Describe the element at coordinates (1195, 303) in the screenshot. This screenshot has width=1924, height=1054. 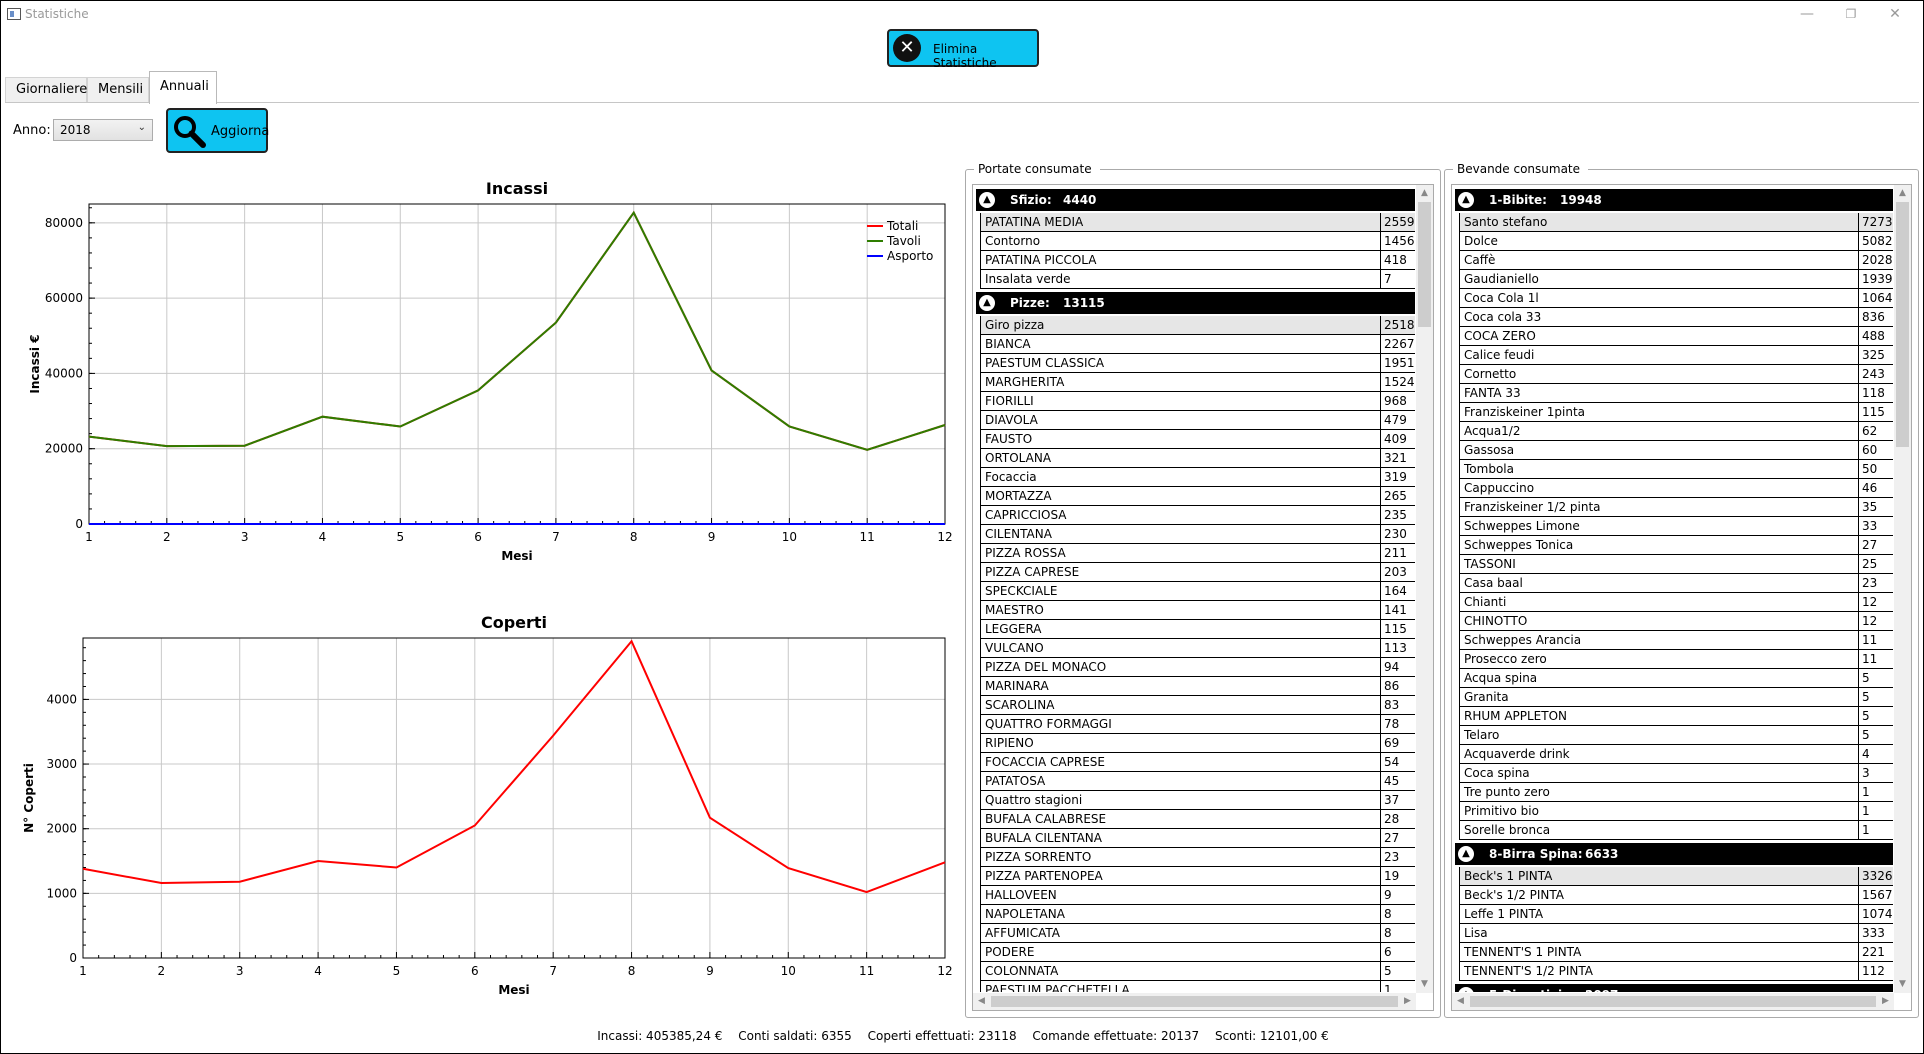
I see `group-header: ▲ Pizze: 13115` at that location.